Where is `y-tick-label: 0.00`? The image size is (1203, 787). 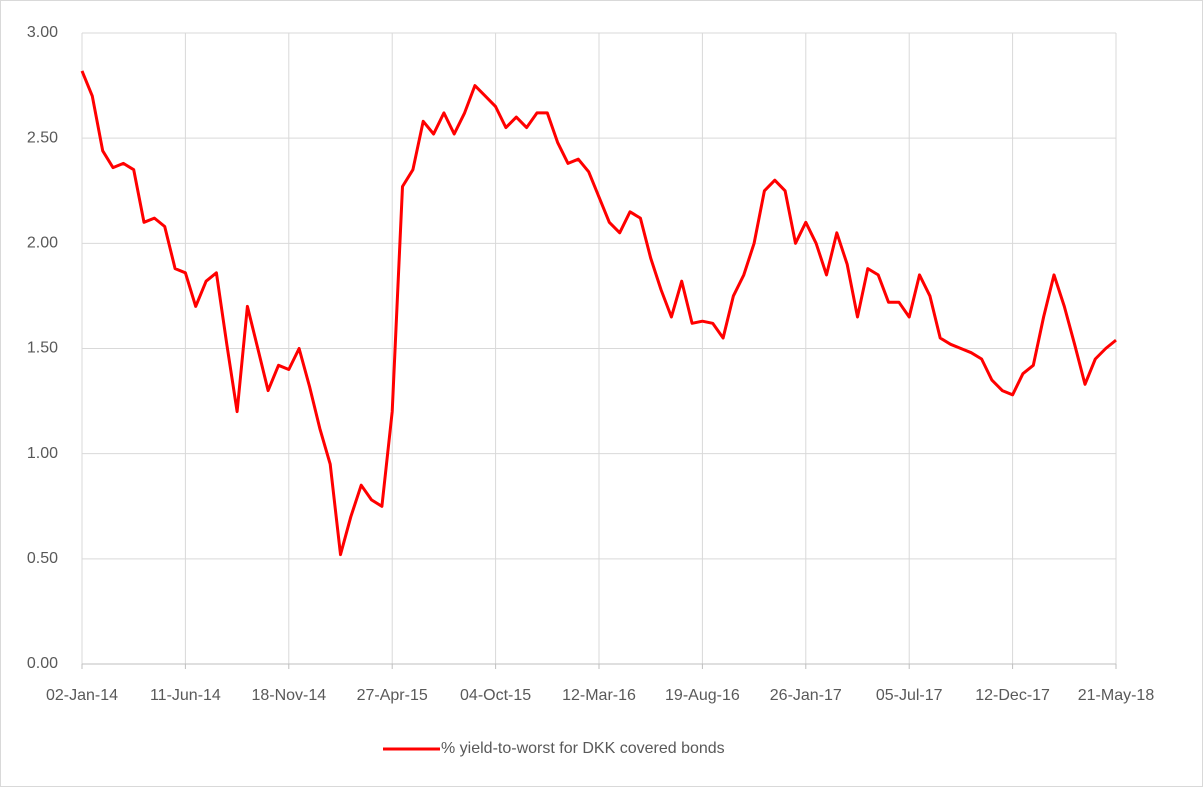 y-tick-label: 0.00 is located at coordinates (42, 663).